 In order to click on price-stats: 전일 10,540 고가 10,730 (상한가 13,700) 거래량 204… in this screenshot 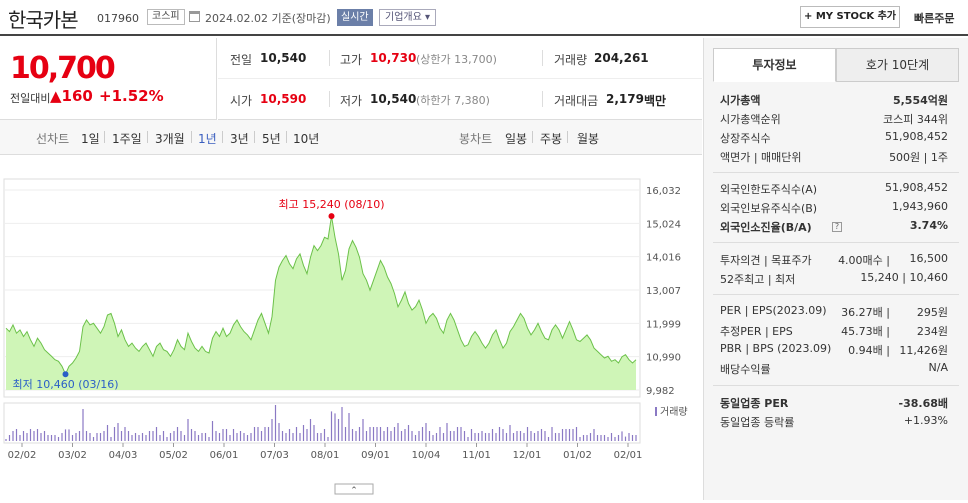, I will do `click(460, 79)`.